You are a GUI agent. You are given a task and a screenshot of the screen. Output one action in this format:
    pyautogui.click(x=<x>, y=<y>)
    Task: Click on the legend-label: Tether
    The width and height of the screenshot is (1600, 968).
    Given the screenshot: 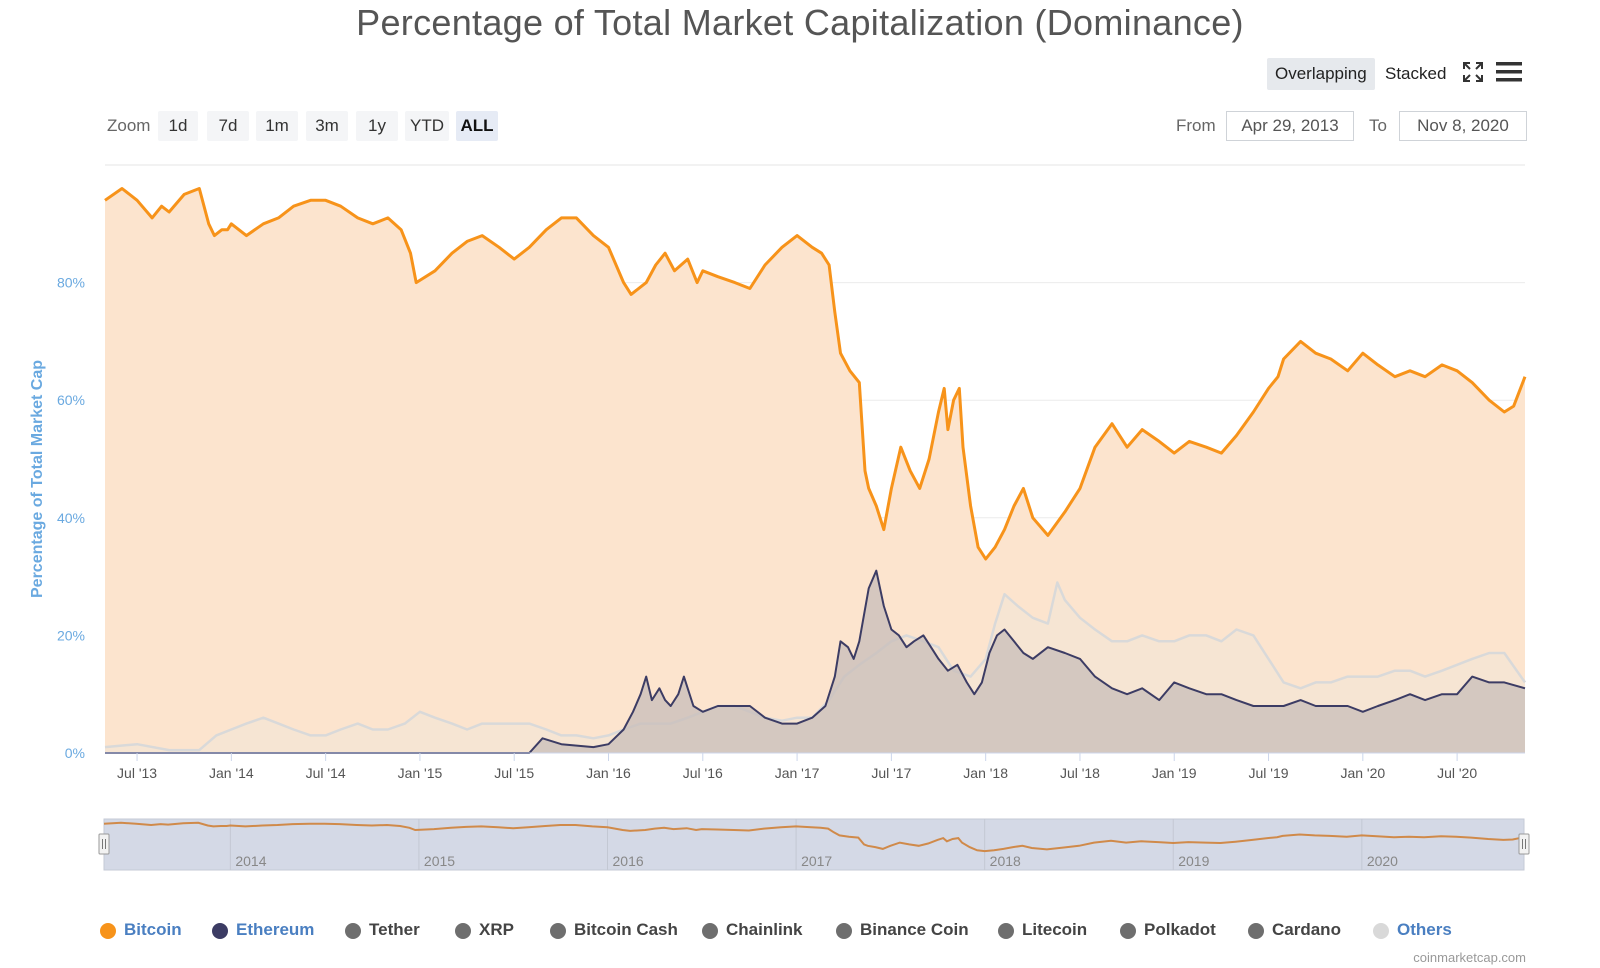 What is the action you would take?
    pyautogui.click(x=394, y=929)
    